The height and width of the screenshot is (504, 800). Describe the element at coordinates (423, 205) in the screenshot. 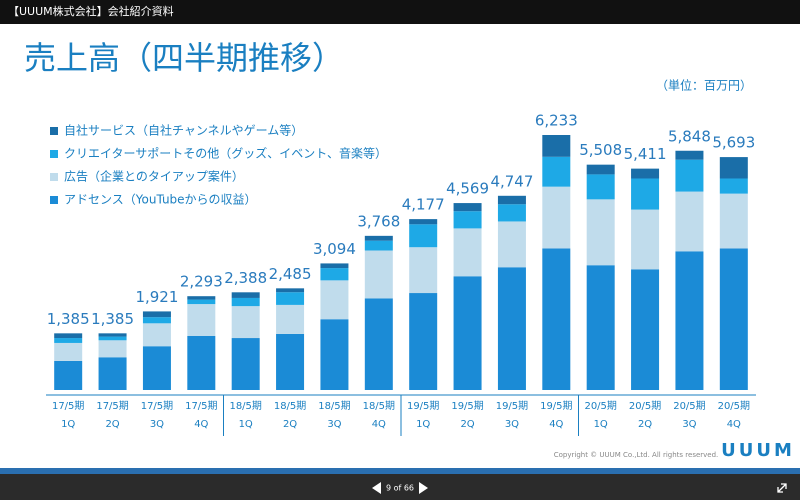

I see `total-label: 4,177` at that location.